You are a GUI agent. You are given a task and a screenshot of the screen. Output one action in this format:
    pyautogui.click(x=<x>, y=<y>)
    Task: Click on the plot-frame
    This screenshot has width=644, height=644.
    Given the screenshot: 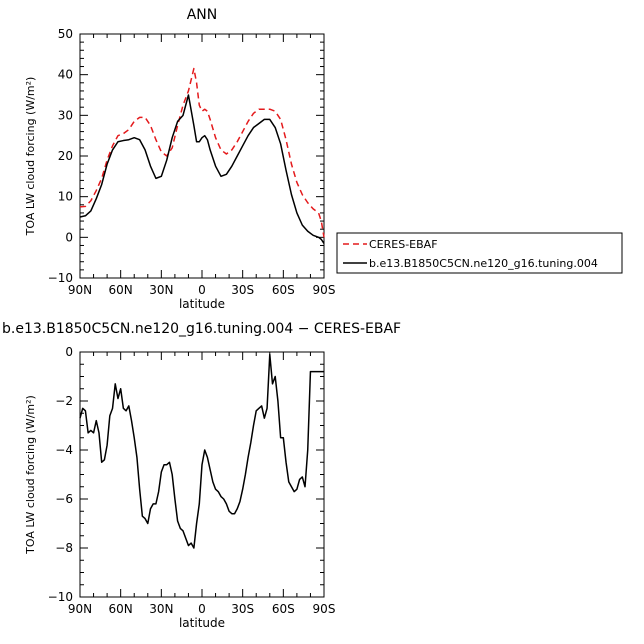 What is the action you would take?
    pyautogui.click(x=202, y=156)
    